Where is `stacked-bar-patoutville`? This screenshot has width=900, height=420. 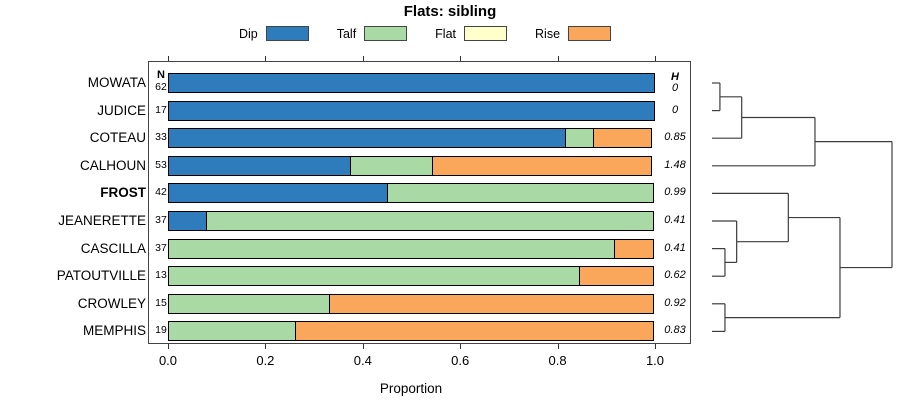
stacked-bar-patoutville is located at coordinates (411, 276).